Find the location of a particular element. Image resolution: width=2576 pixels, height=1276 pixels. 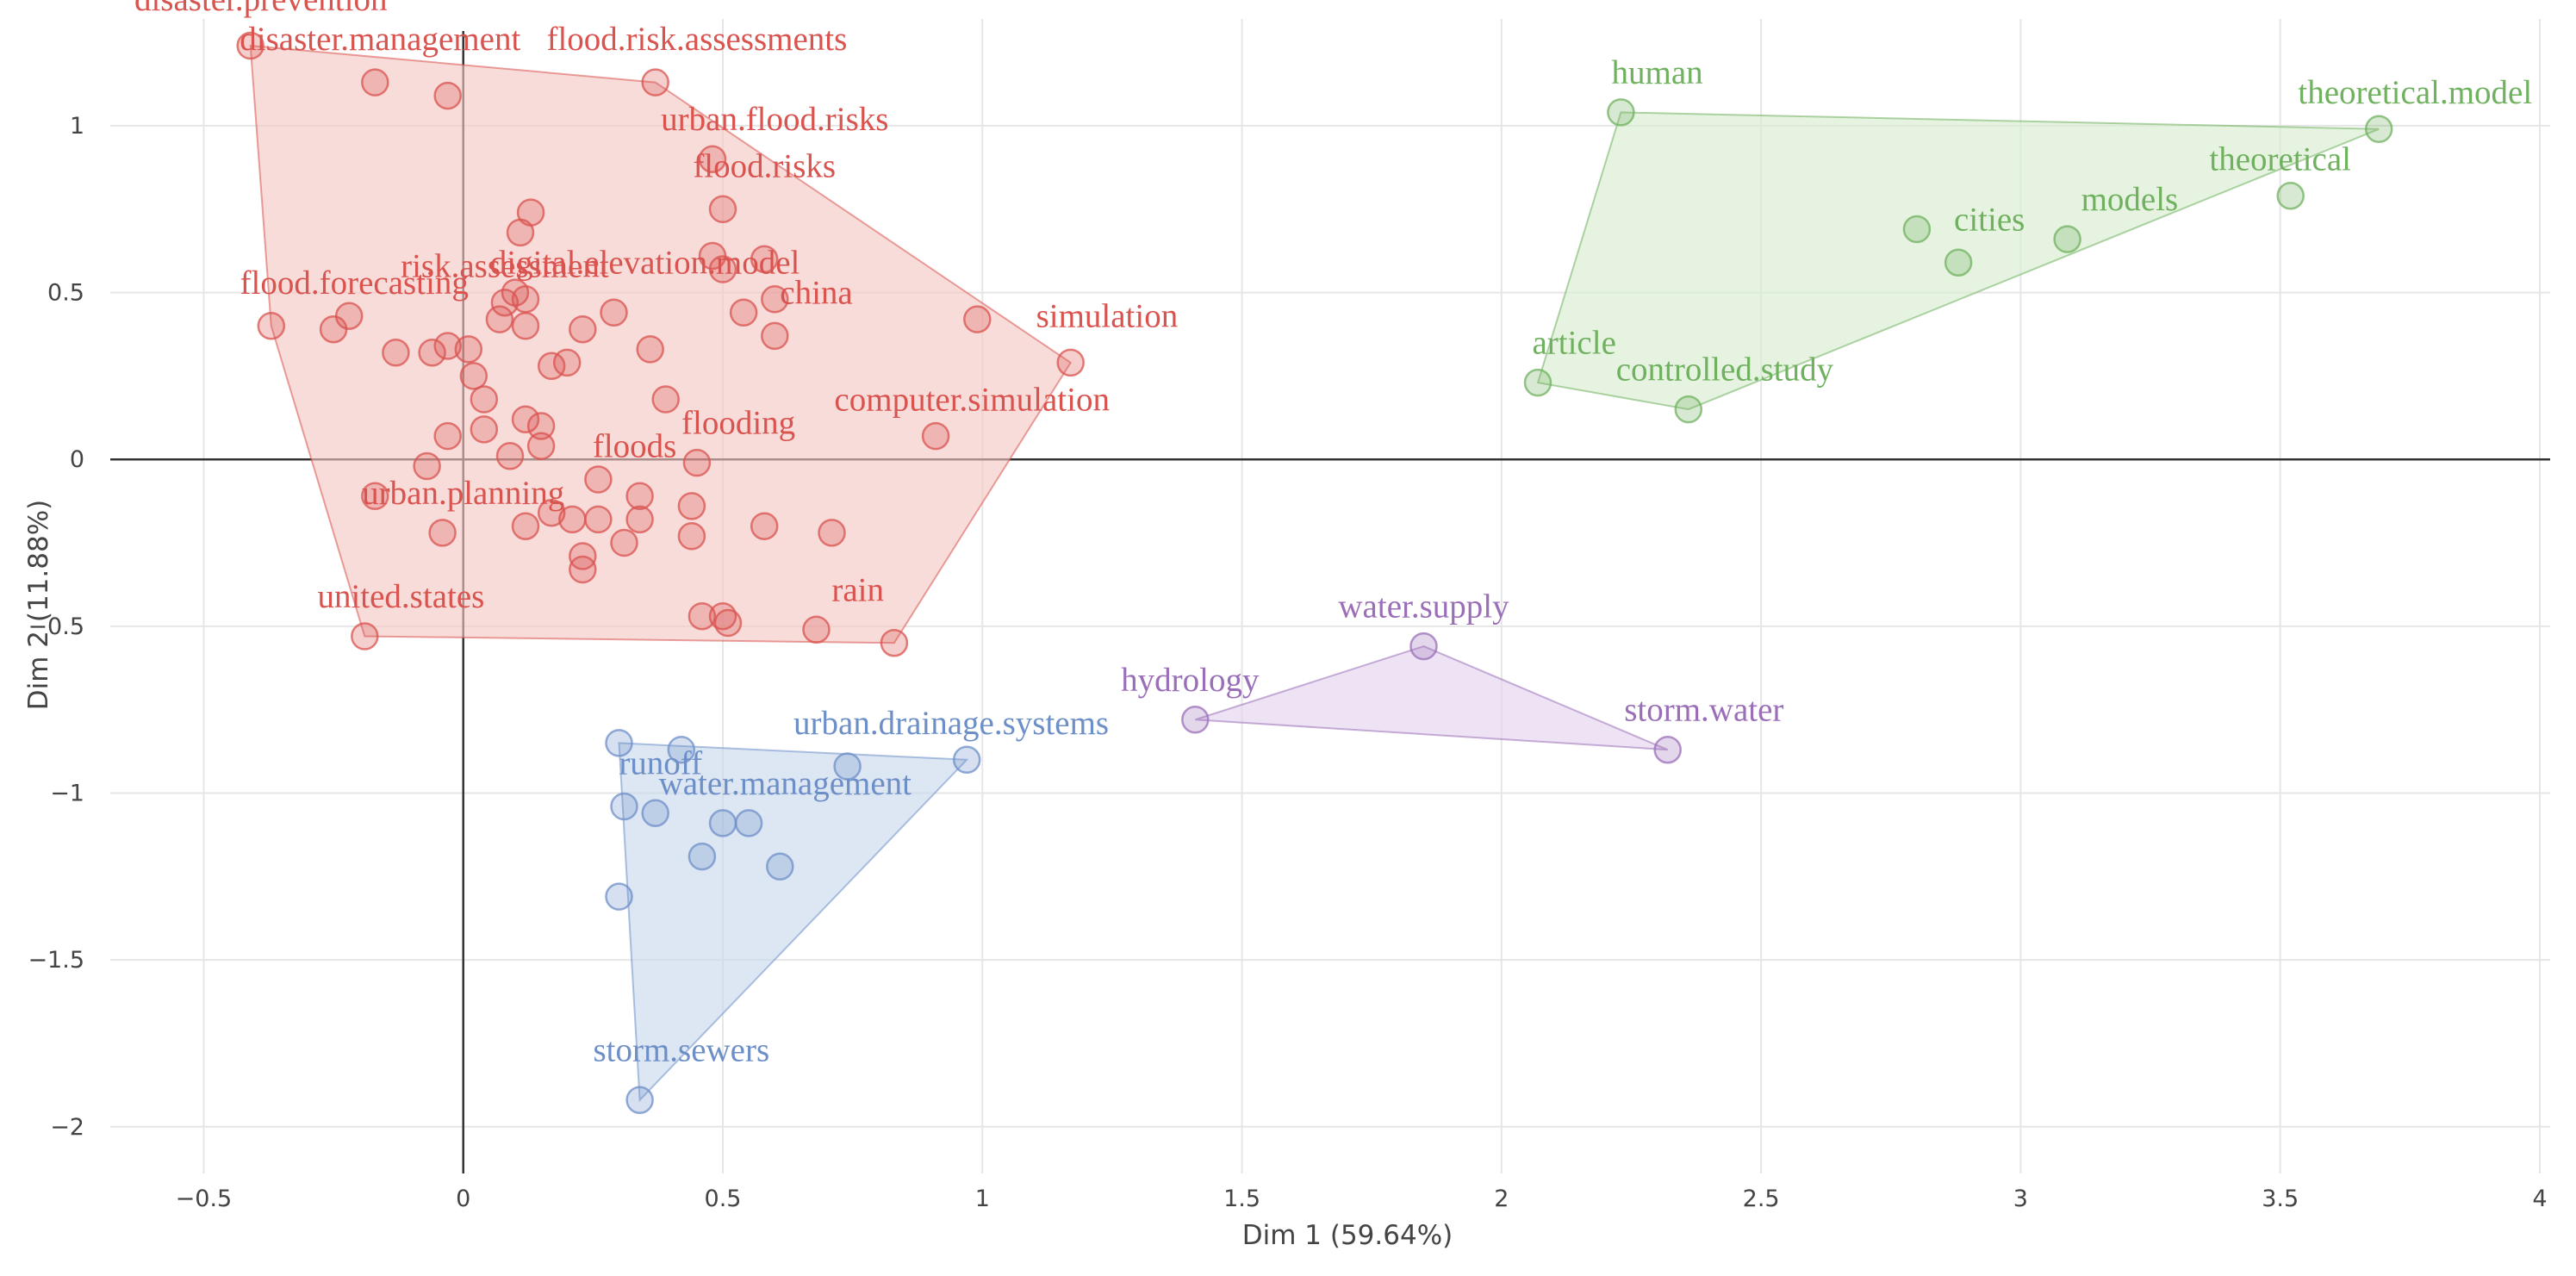

cluster-1-label: computer.simulation is located at coordinates (972, 401).